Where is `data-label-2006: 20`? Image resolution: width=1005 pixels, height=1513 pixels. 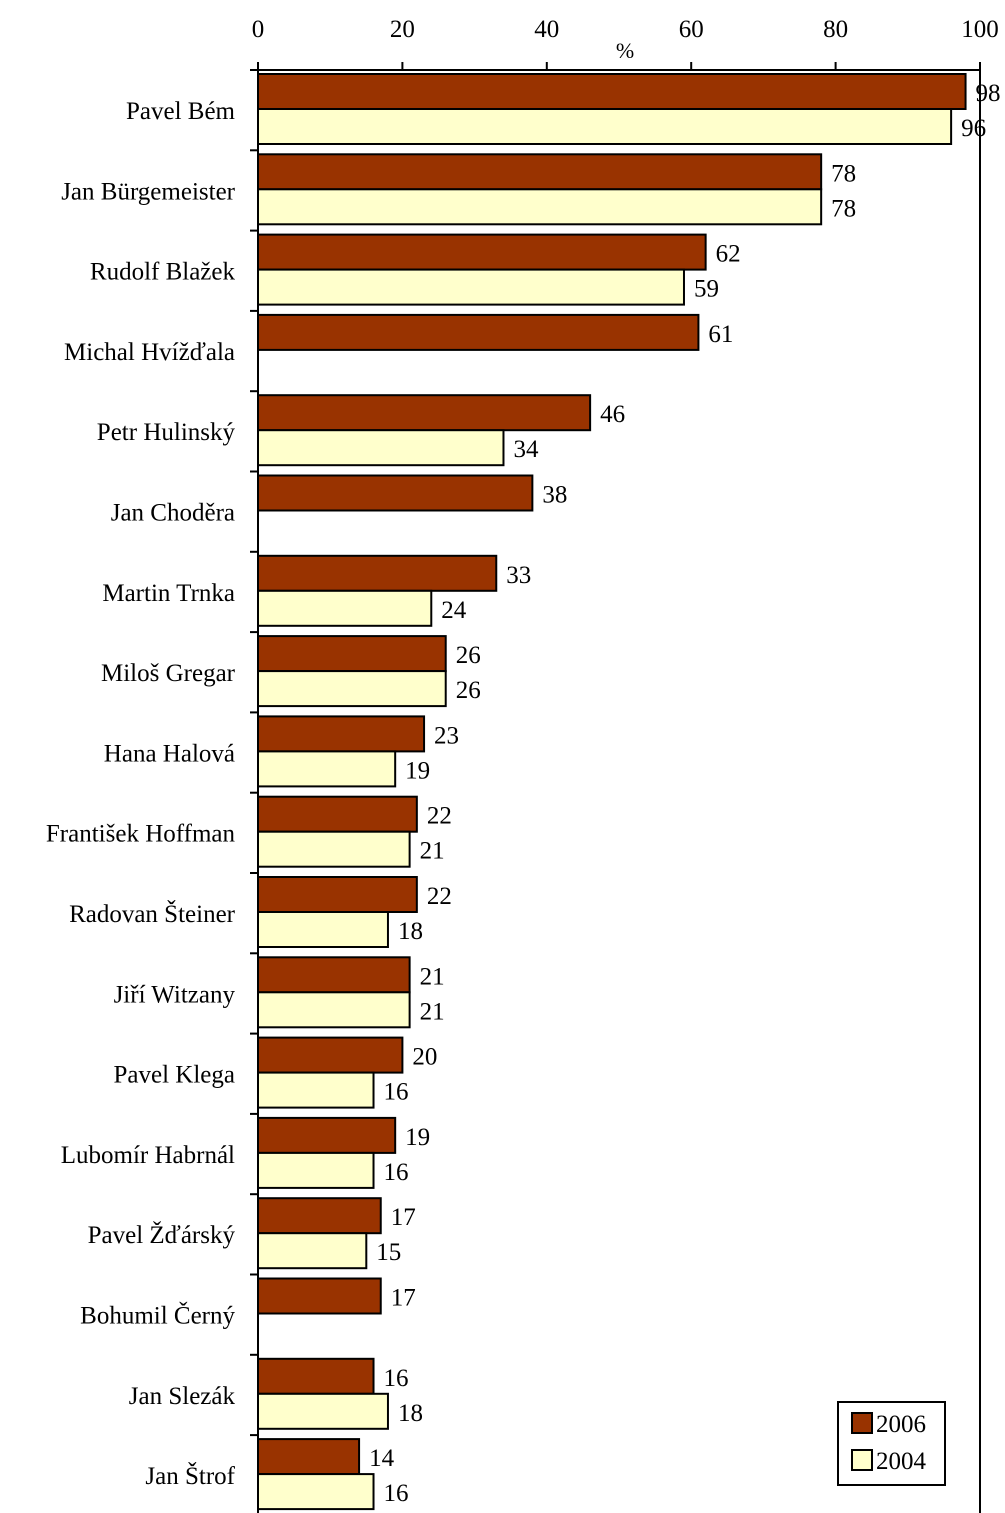
data-label-2006: 20 is located at coordinates (424, 1057).